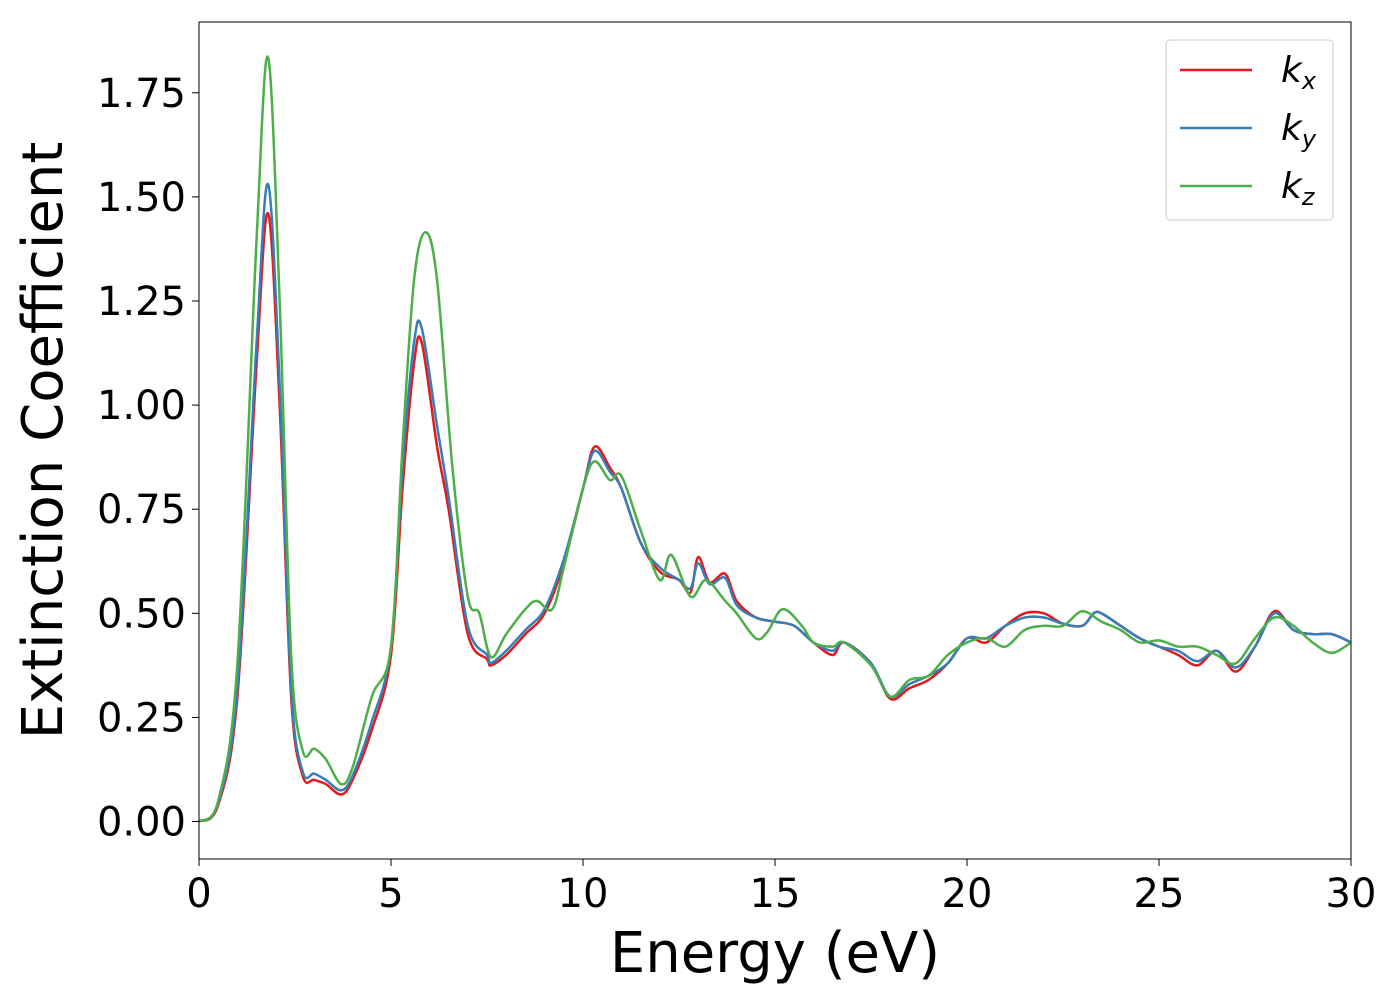  What do you see at coordinates (1309, 139) in the screenshot?
I see `legend-label-subscript: y` at bounding box center [1309, 139].